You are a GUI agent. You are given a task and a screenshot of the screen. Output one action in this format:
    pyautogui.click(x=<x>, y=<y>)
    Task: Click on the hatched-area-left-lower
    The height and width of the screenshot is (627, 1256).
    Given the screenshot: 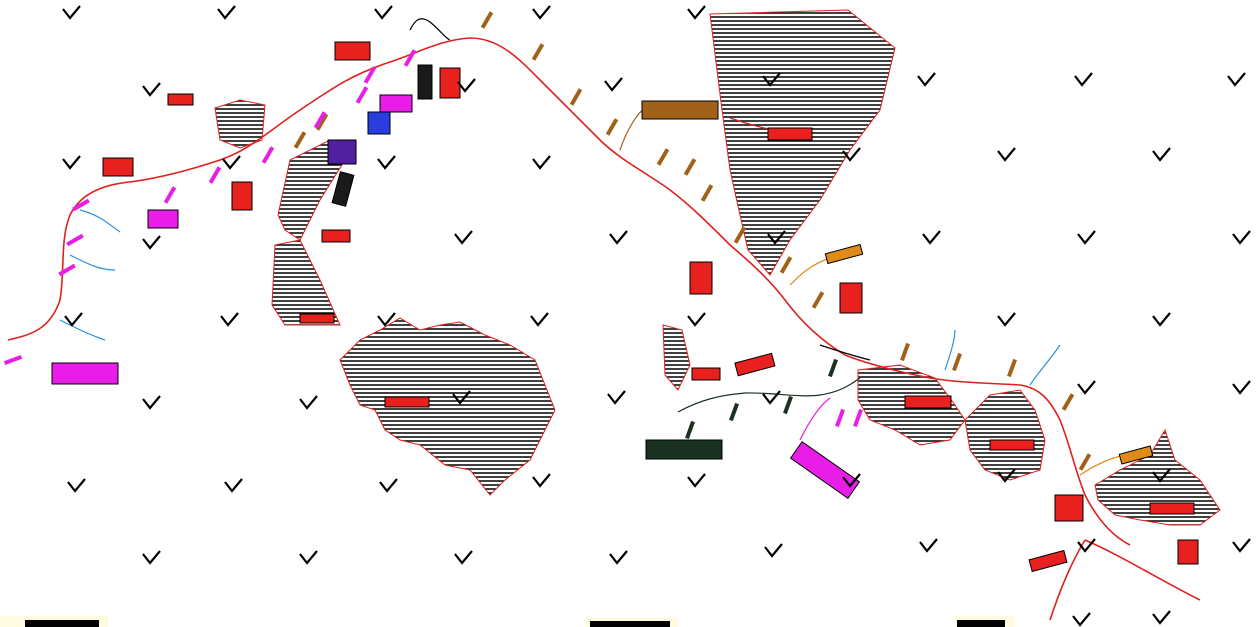 What is the action you would take?
    pyautogui.click(x=306, y=282)
    